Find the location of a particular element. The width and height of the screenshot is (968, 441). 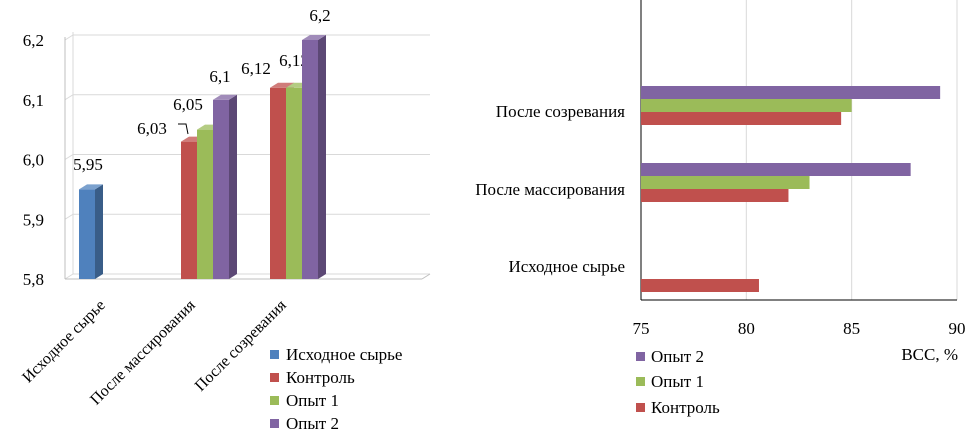

y-tick-label: 5,8 is located at coordinates (33, 279).